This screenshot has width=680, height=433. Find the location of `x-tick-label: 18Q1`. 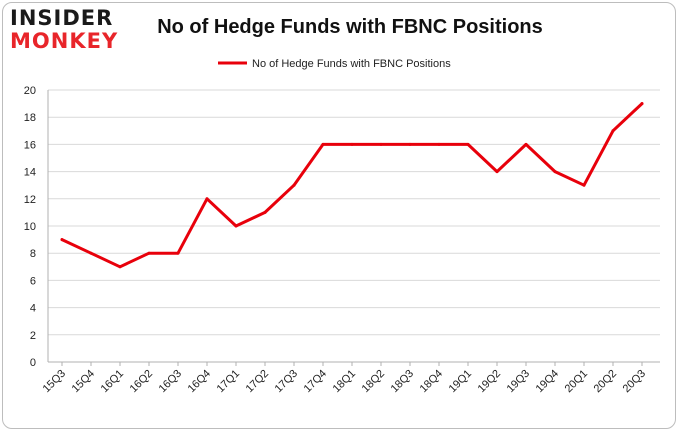

x-tick-label: 18Q1 is located at coordinates (345, 382).